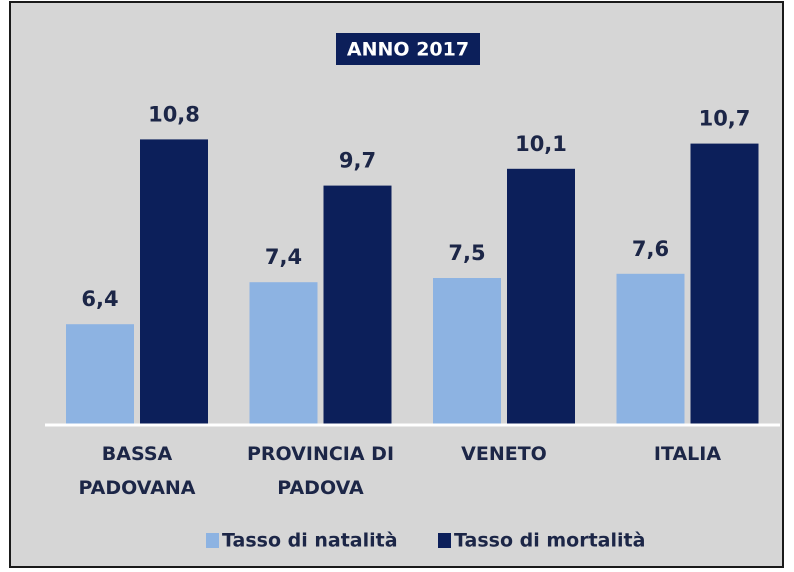 This screenshot has width=794, height=572. Describe the element at coordinates (137, 471) in the screenshot. I see `x-tick-label: BASSA PADOVANA` at that location.